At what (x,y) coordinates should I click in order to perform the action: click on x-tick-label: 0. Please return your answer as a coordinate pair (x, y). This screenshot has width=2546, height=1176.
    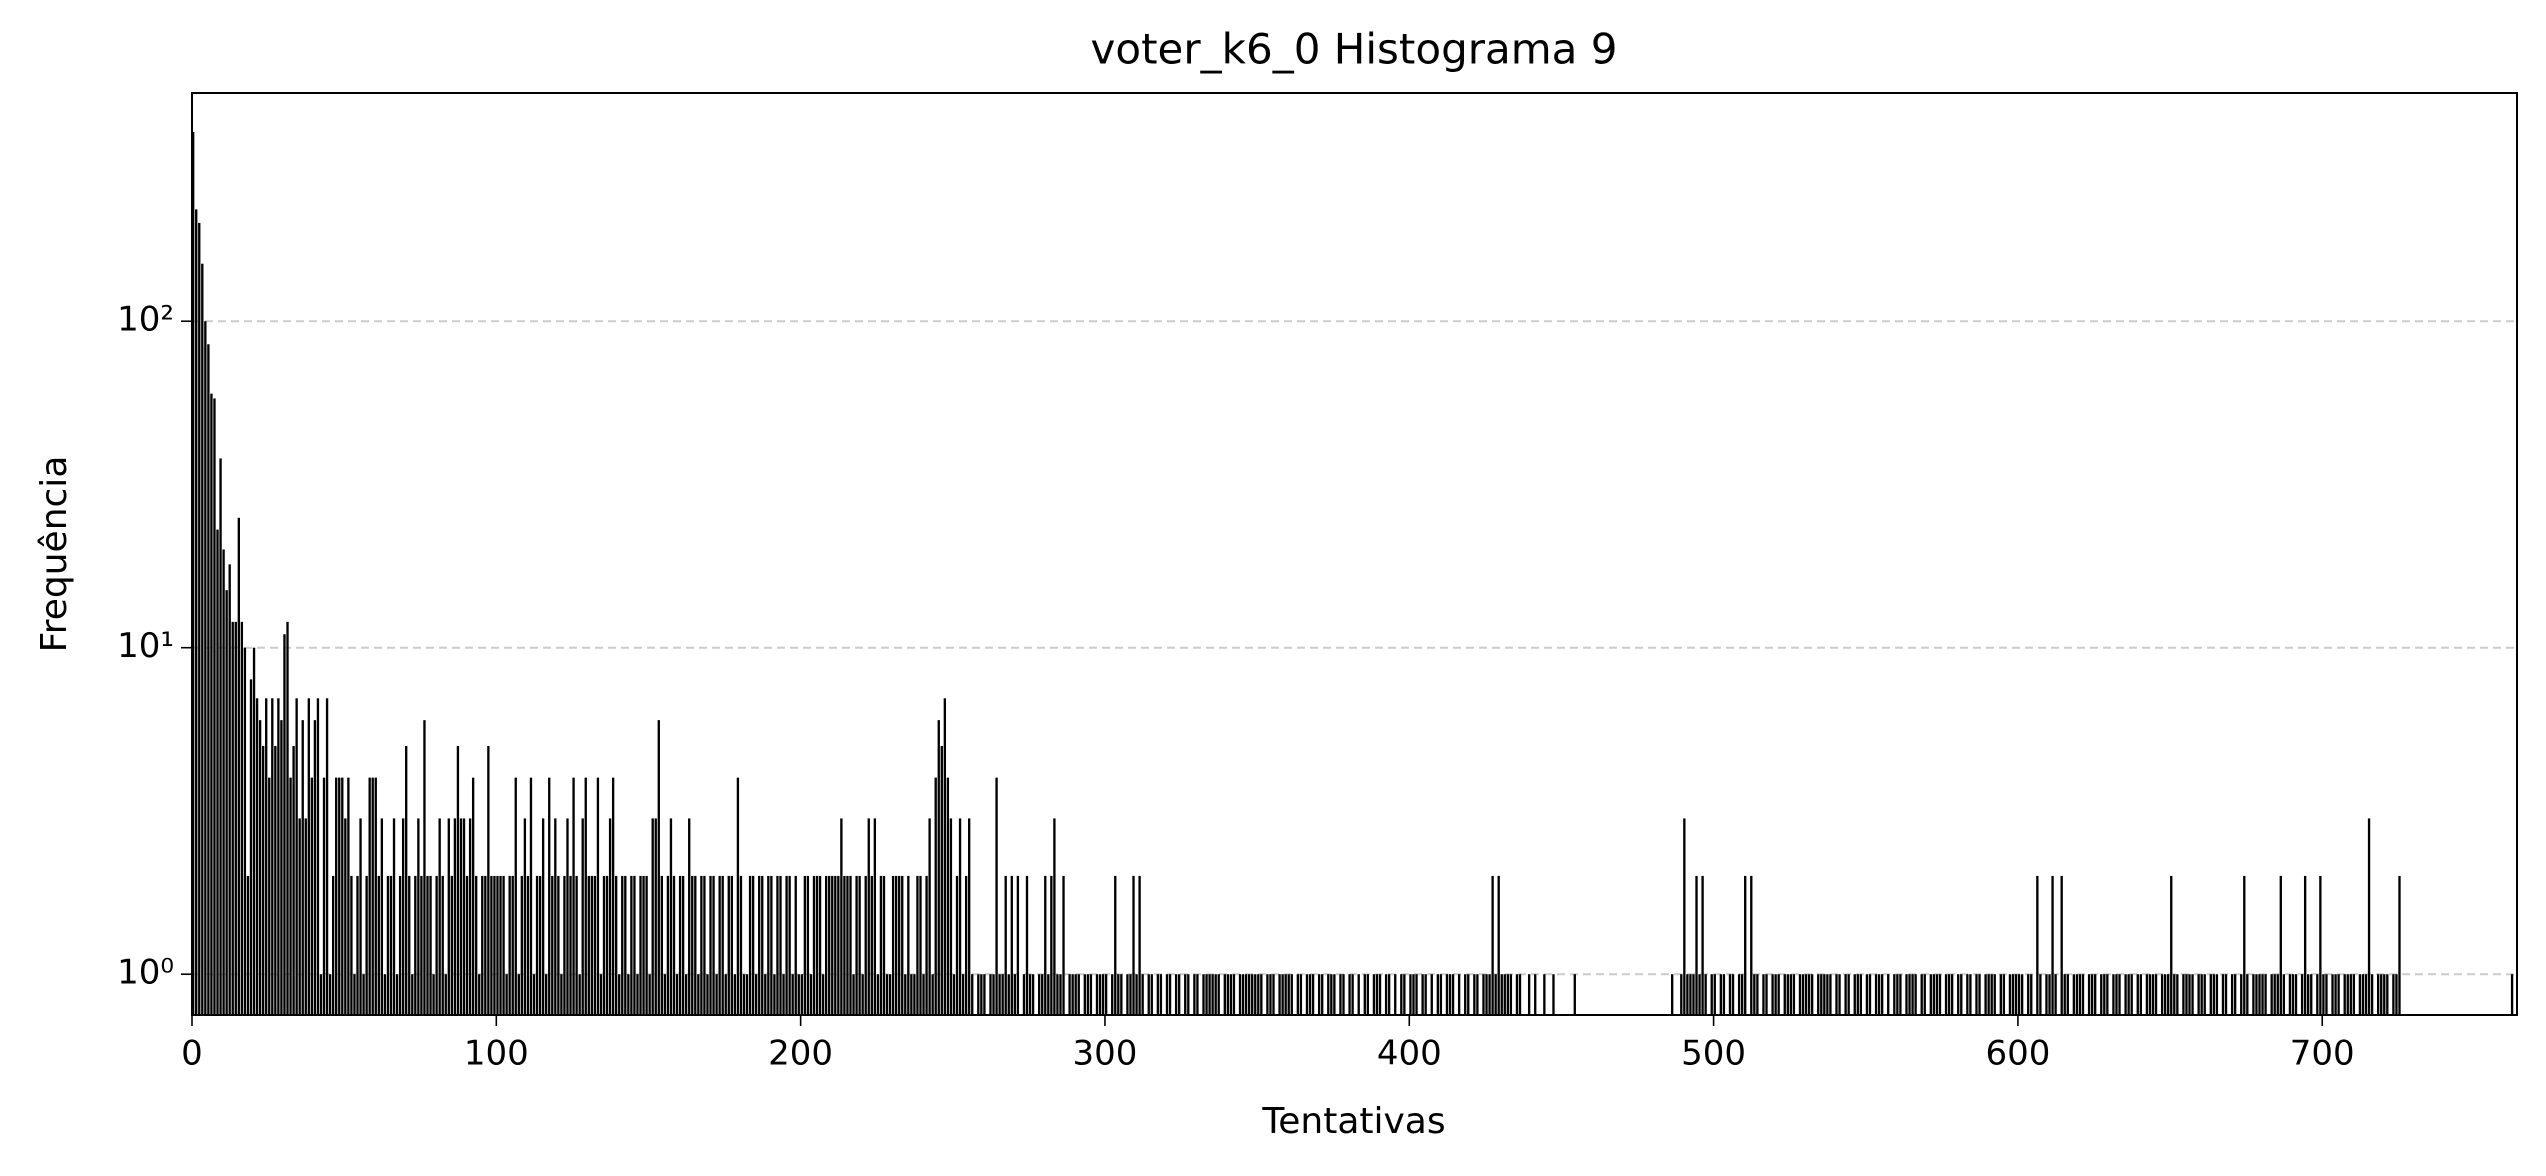
    Looking at the image, I should click on (192, 1054).